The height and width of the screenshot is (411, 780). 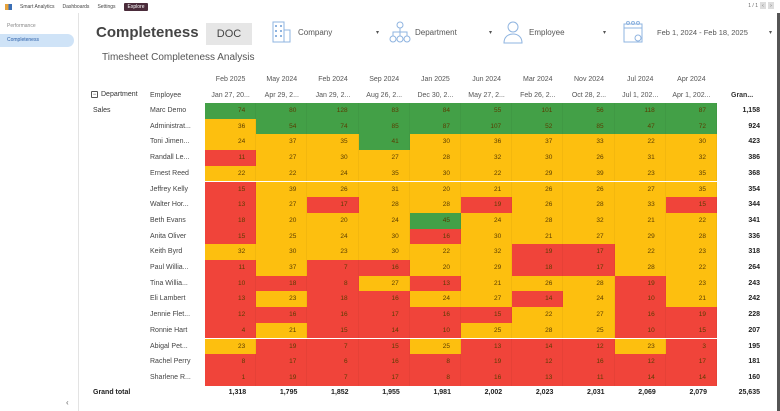 What do you see at coordinates (333, 111) in the screenshot?
I see `heatmap-cell: 128` at bounding box center [333, 111].